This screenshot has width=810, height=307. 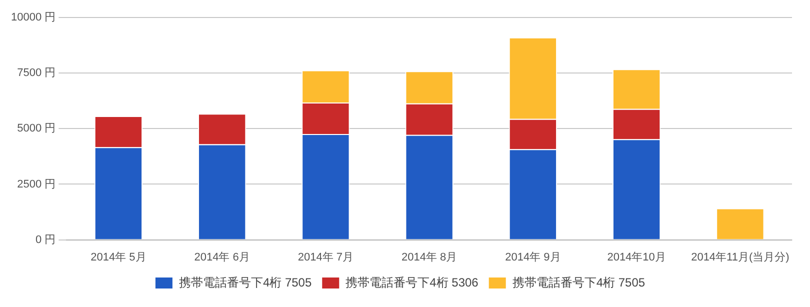 I want to click on y-tick-label: 10000 円, so click(x=33, y=18).